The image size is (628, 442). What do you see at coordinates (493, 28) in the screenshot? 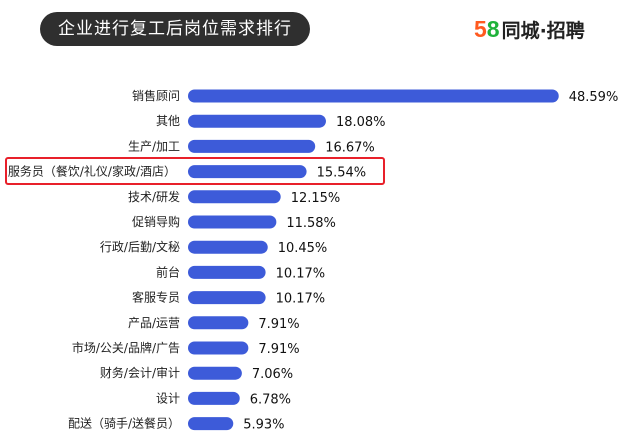
I see `brand-digit-eight: 8` at bounding box center [493, 28].